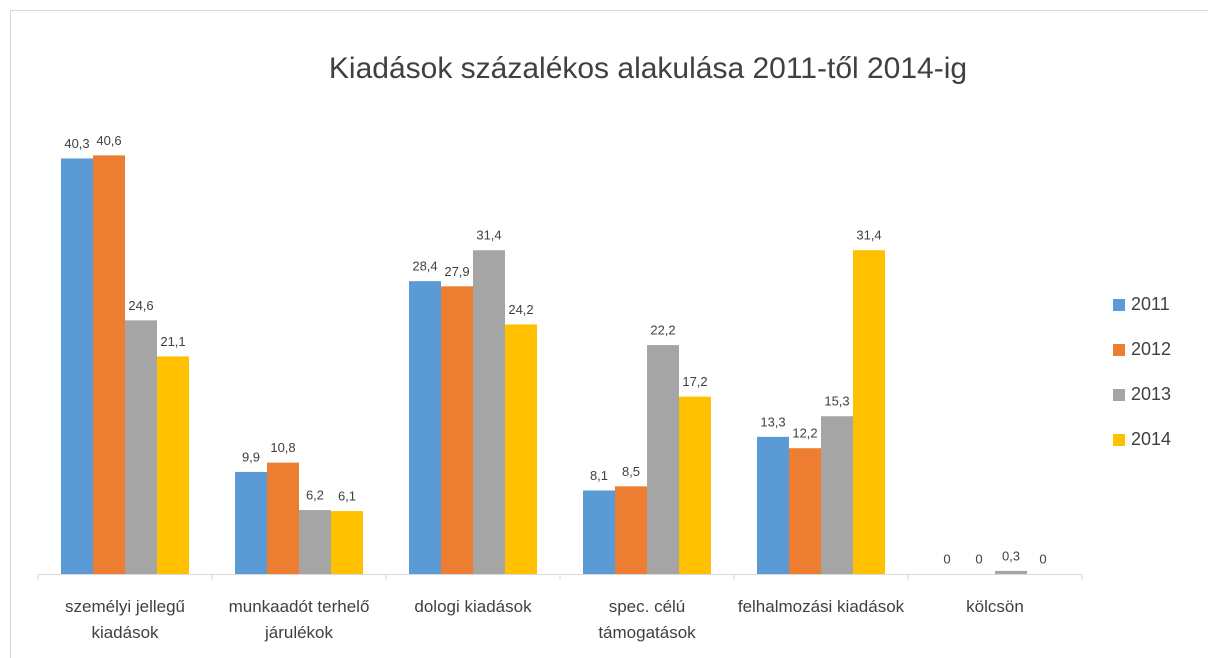 Image resolution: width=1208 pixels, height=658 pixels. What do you see at coordinates (456, 271) in the screenshot?
I see `data-label: 27,9` at bounding box center [456, 271].